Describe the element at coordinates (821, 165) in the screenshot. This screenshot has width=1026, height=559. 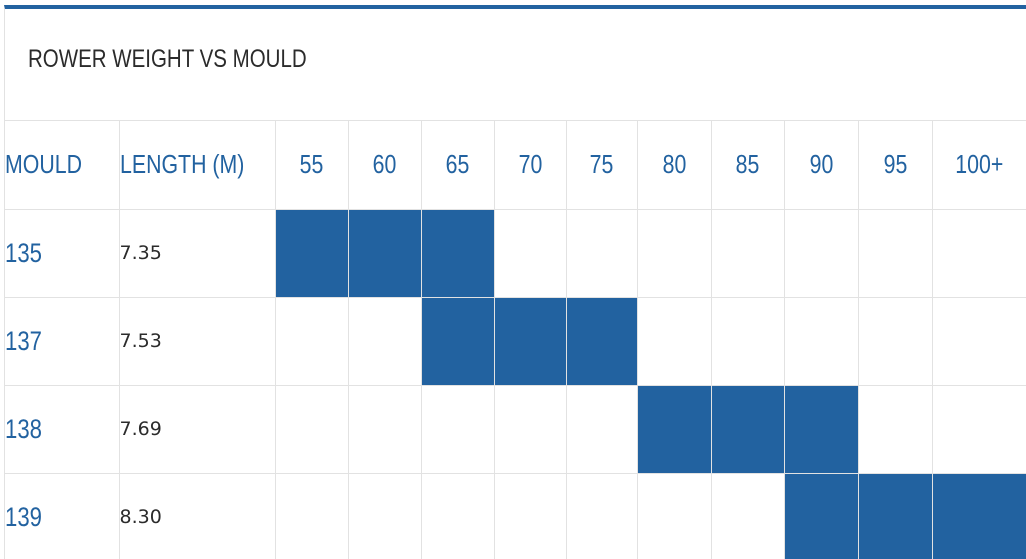
I see `header-weight-90: 90` at that location.